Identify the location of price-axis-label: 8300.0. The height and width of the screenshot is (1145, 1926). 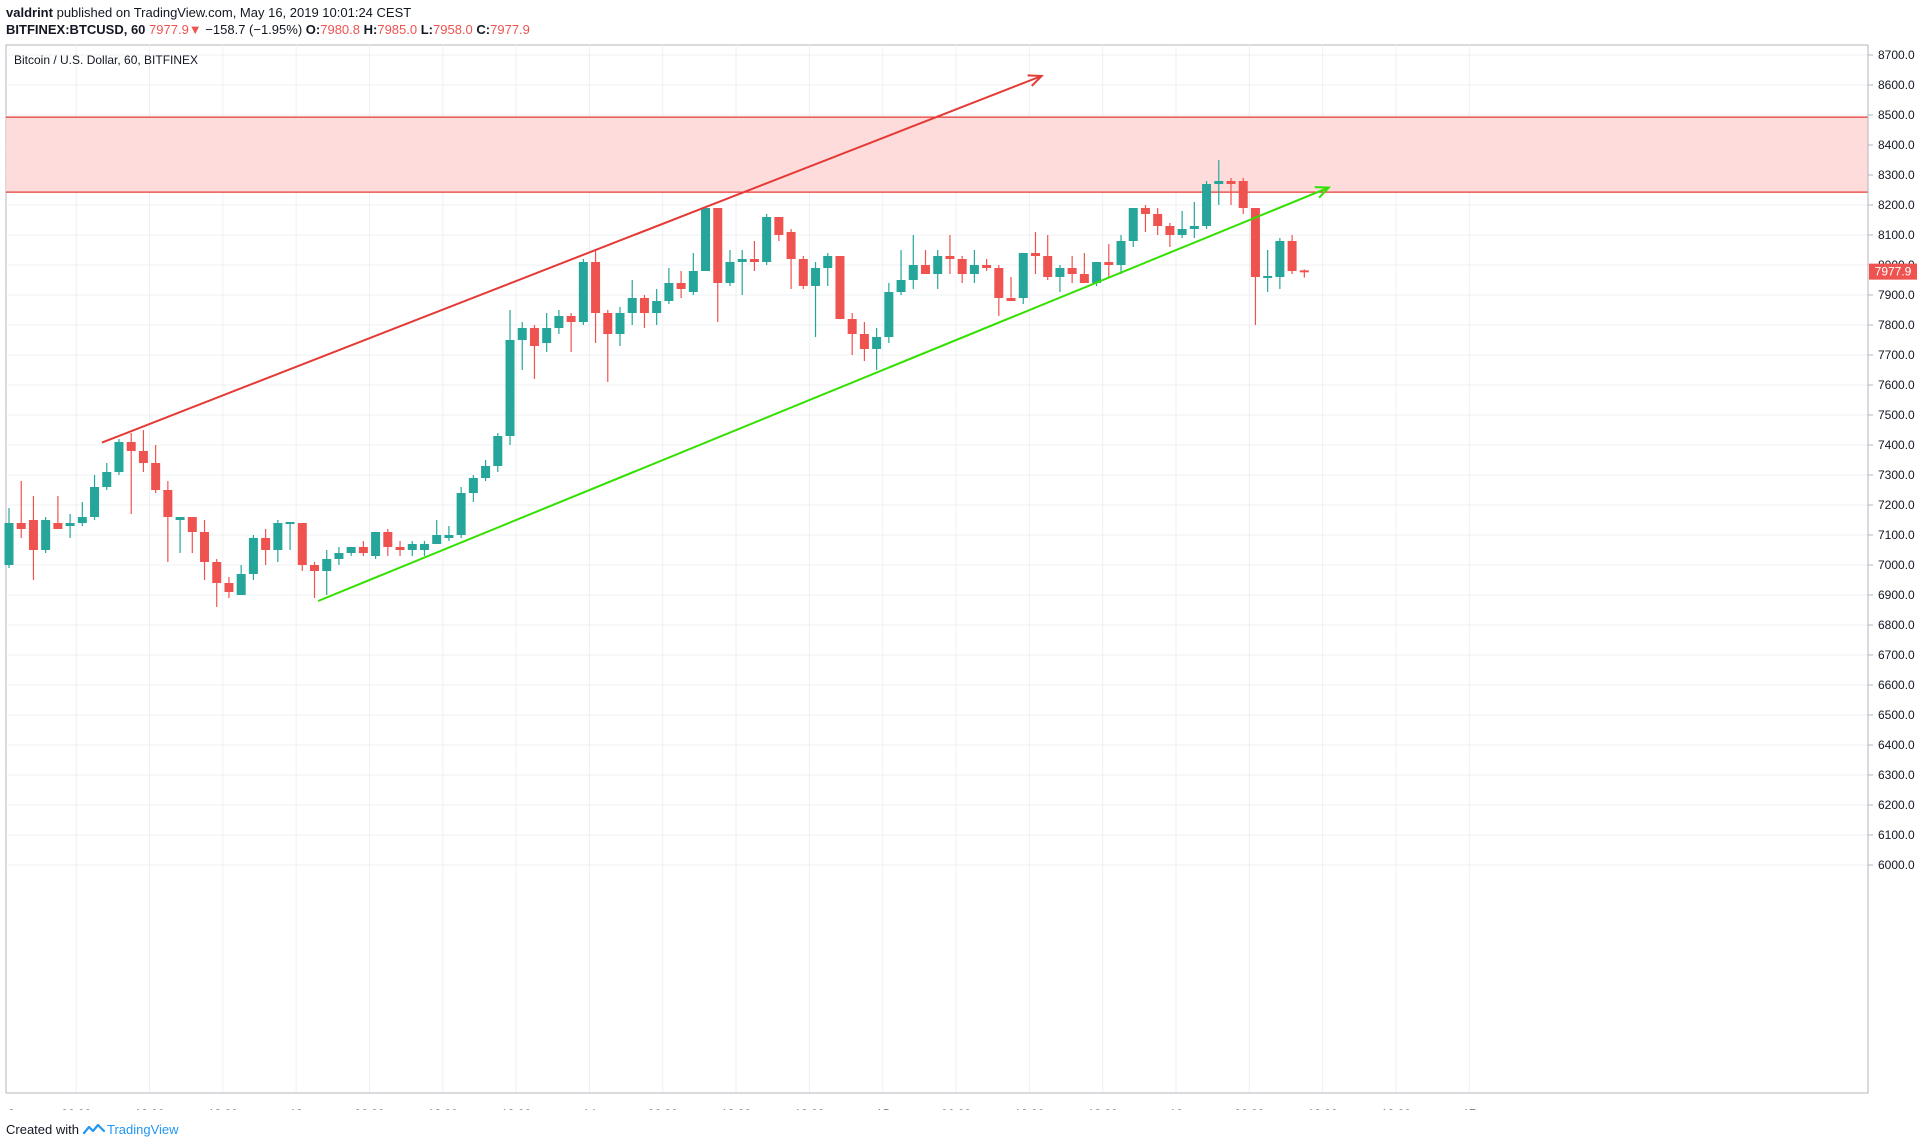
(1896, 175).